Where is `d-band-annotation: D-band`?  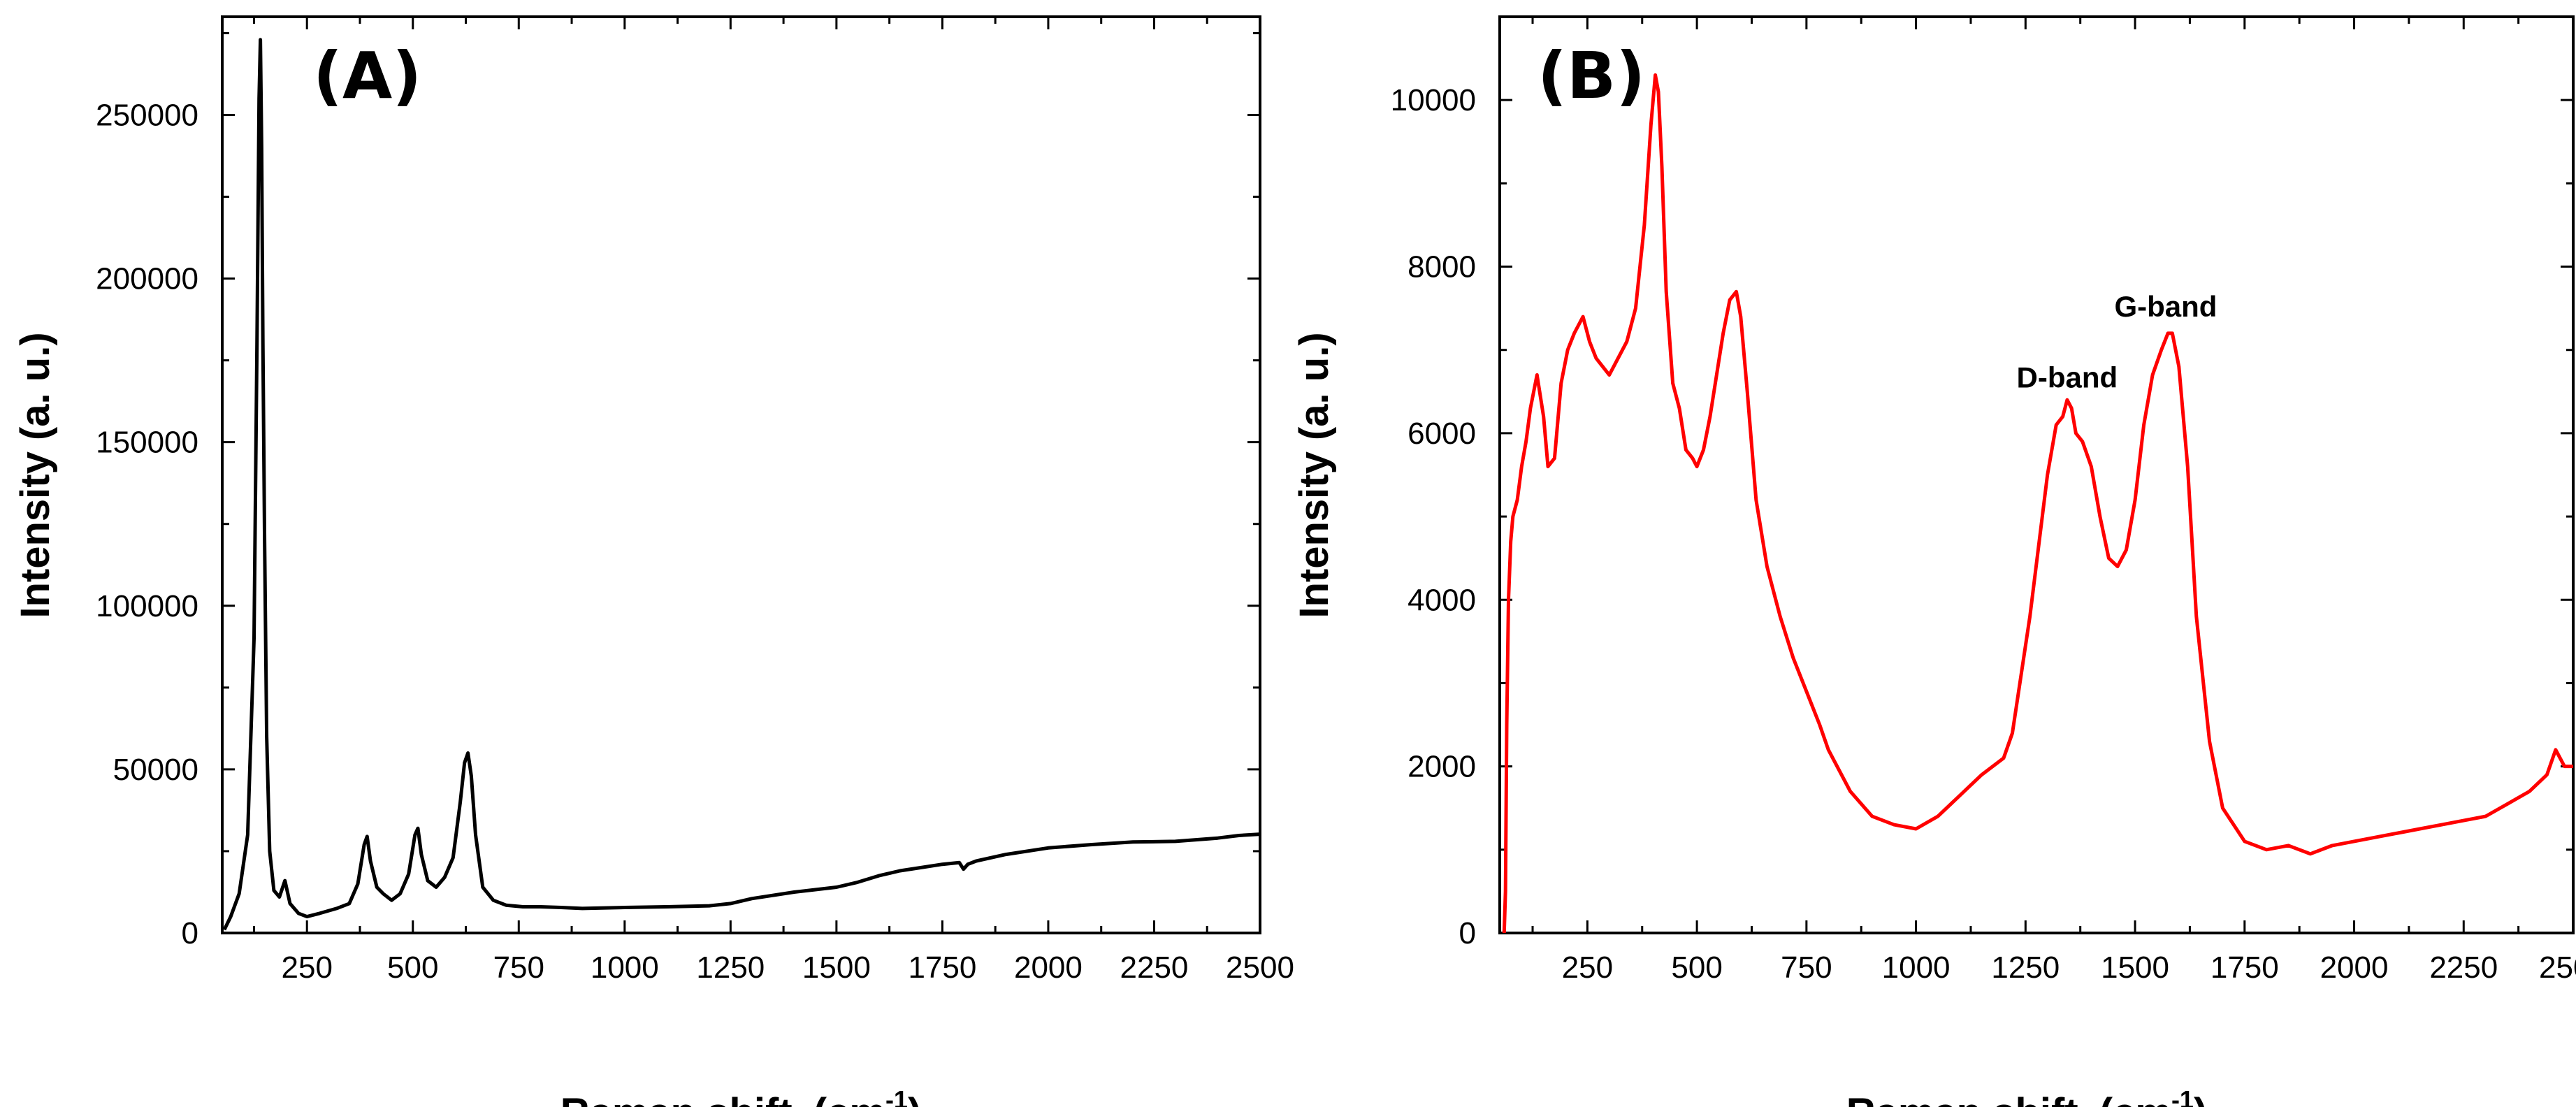
d-band-annotation: D-band is located at coordinates (2067, 377).